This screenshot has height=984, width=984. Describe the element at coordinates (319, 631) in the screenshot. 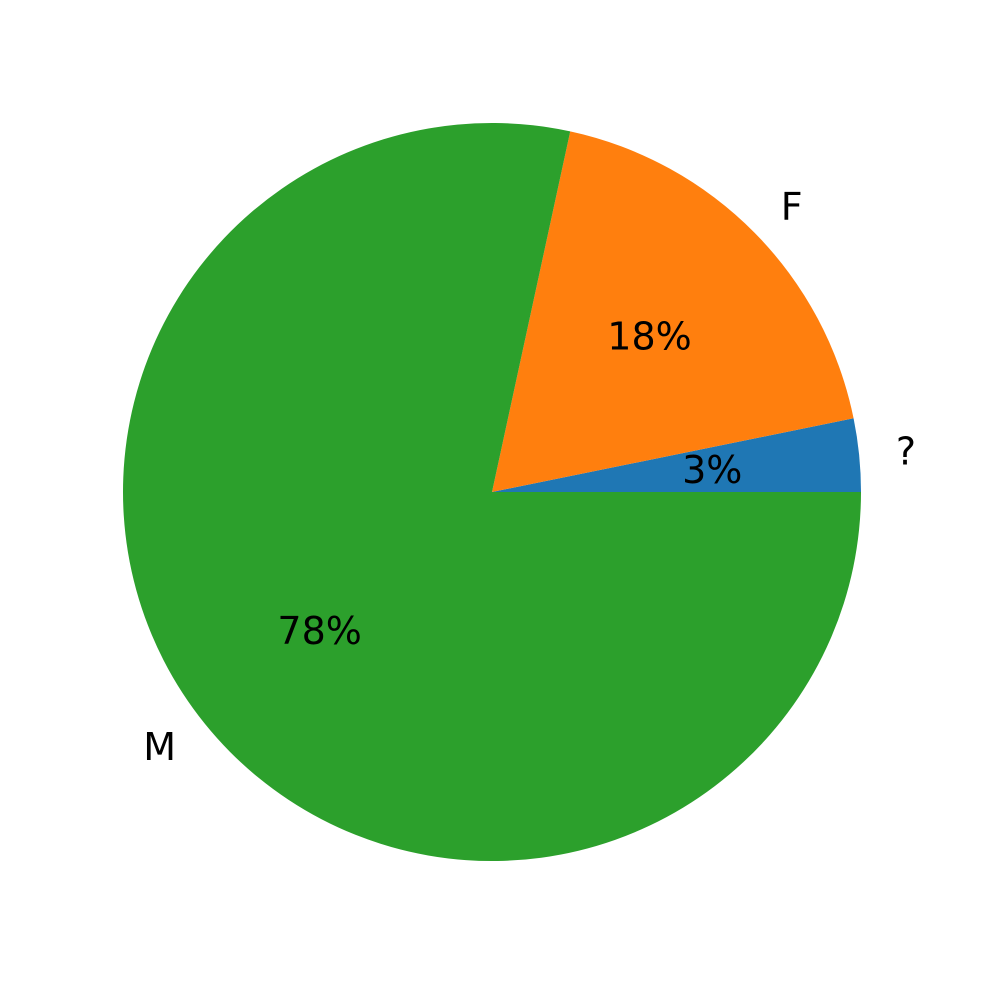

I see `slice-percent-label-3: 78%` at that location.